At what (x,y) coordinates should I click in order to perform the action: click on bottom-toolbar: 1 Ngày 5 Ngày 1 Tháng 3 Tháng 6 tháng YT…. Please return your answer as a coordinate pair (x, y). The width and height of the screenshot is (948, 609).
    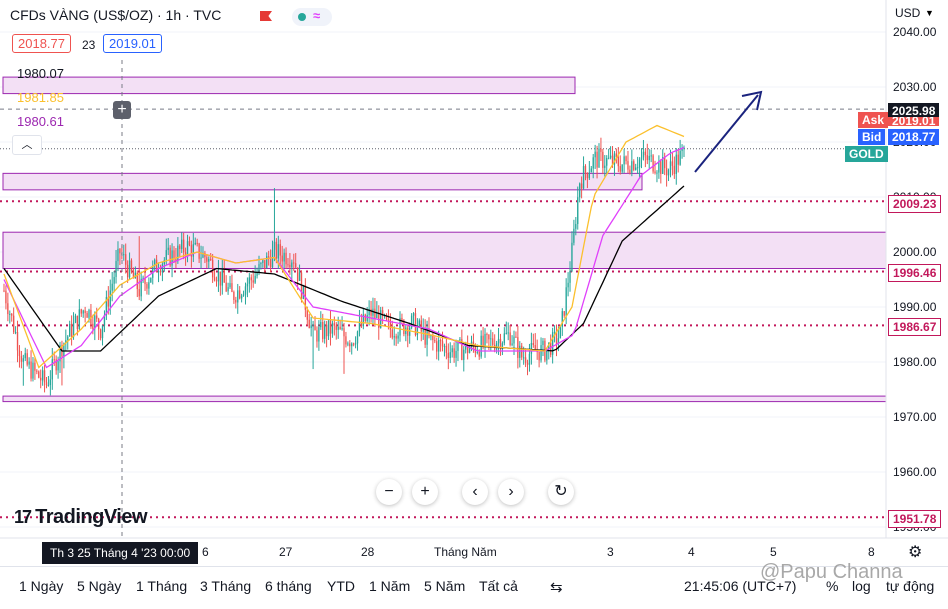
    Looking at the image, I should click on (474, 587).